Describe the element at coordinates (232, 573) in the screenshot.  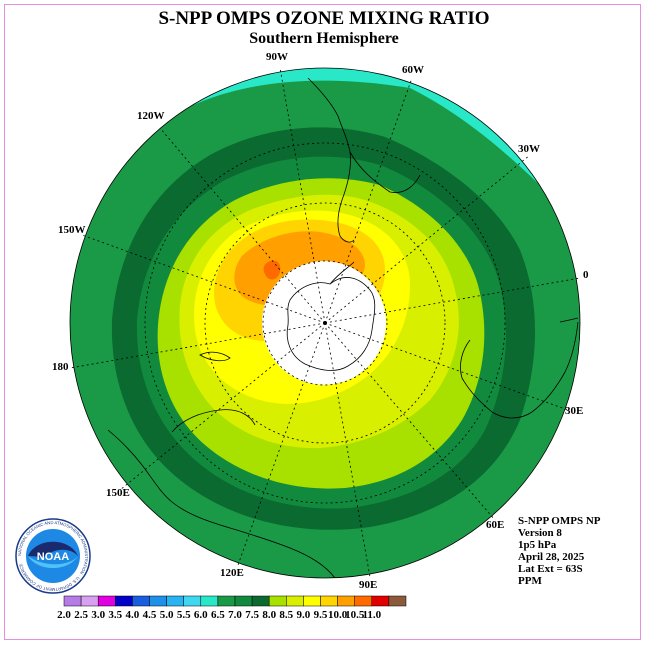
I see `lon-label-120e: 120E` at that location.